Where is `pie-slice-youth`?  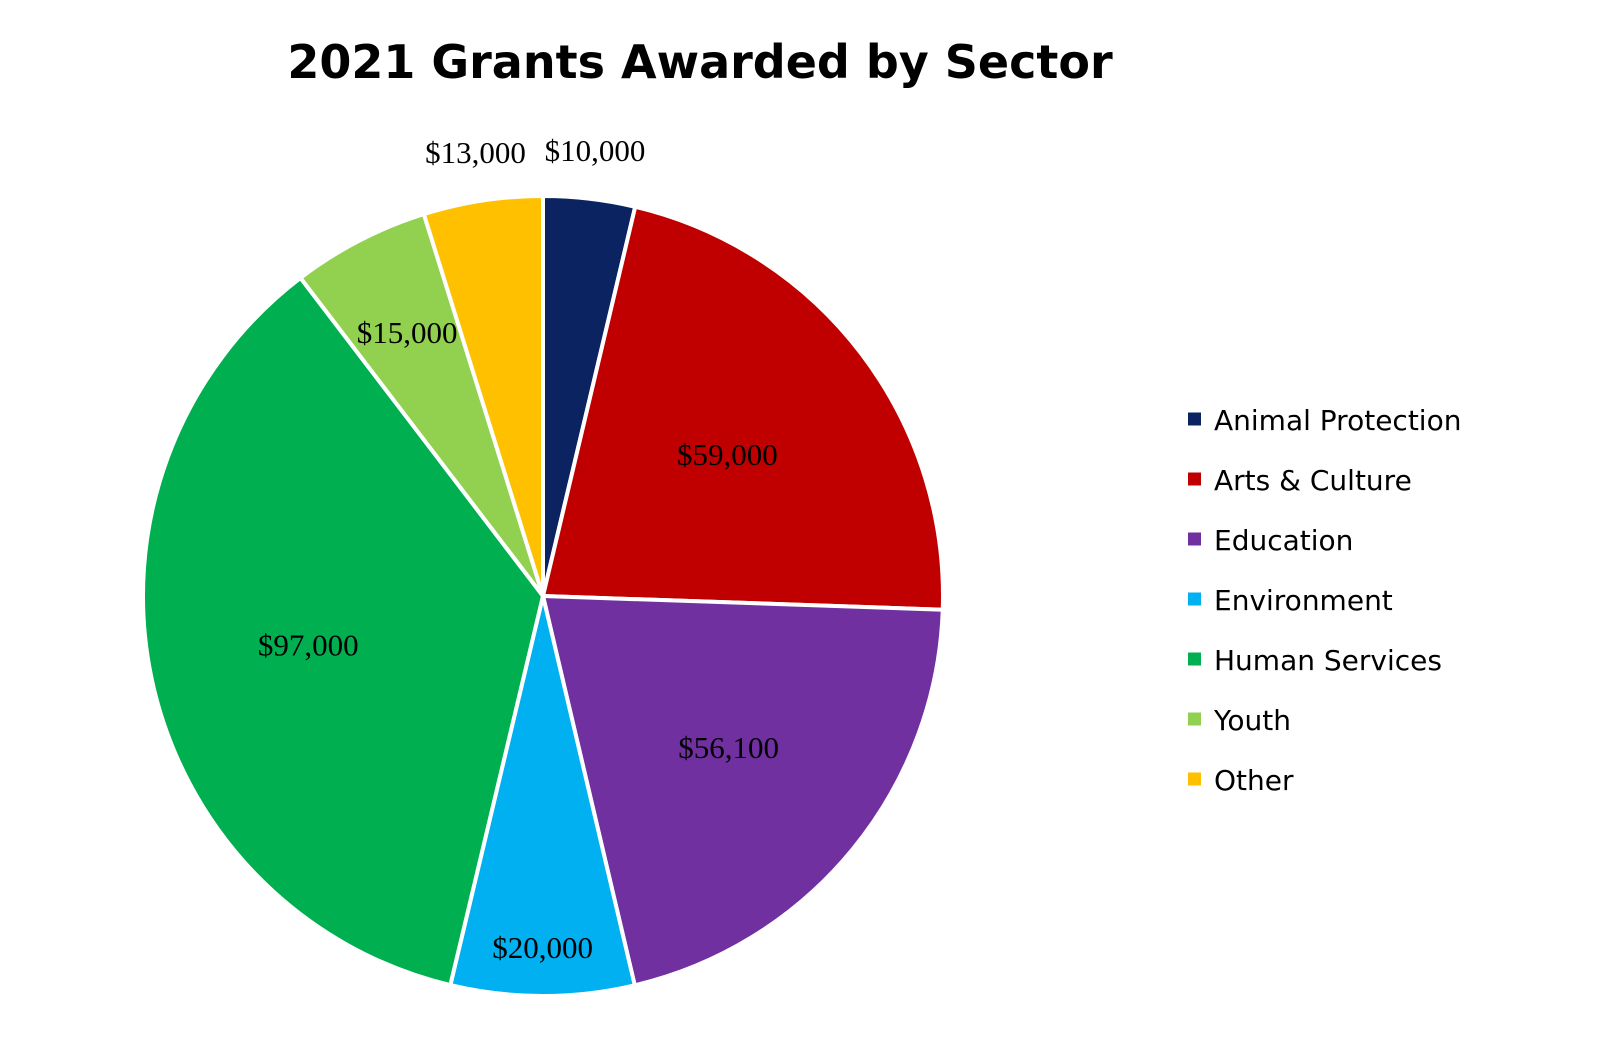 pie-slice-youth is located at coordinates (421, 405).